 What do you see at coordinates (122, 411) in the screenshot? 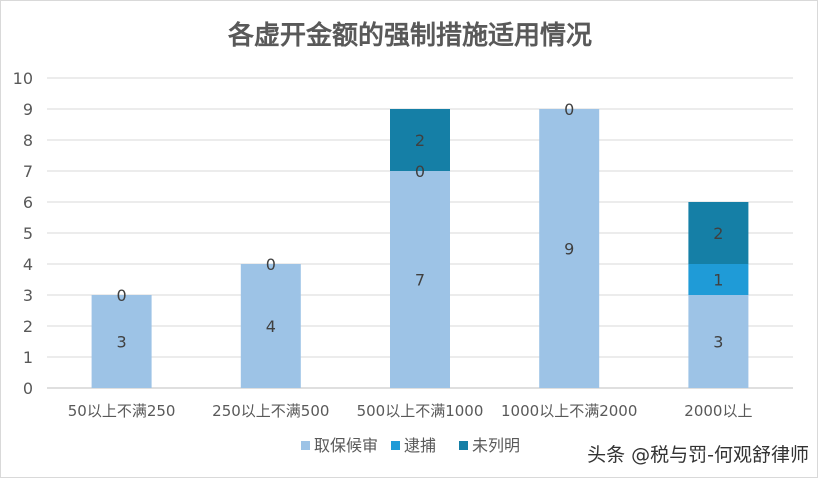
I see `x-tick-label: 50以上不满250` at bounding box center [122, 411].